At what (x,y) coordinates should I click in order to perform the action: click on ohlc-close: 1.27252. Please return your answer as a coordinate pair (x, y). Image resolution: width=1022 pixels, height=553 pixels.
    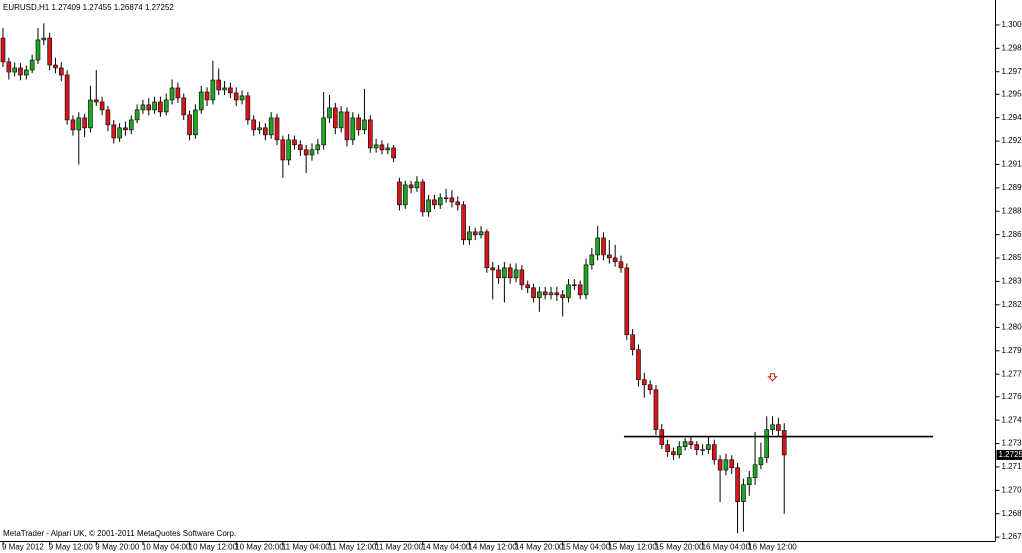
    Looking at the image, I should click on (159, 7).